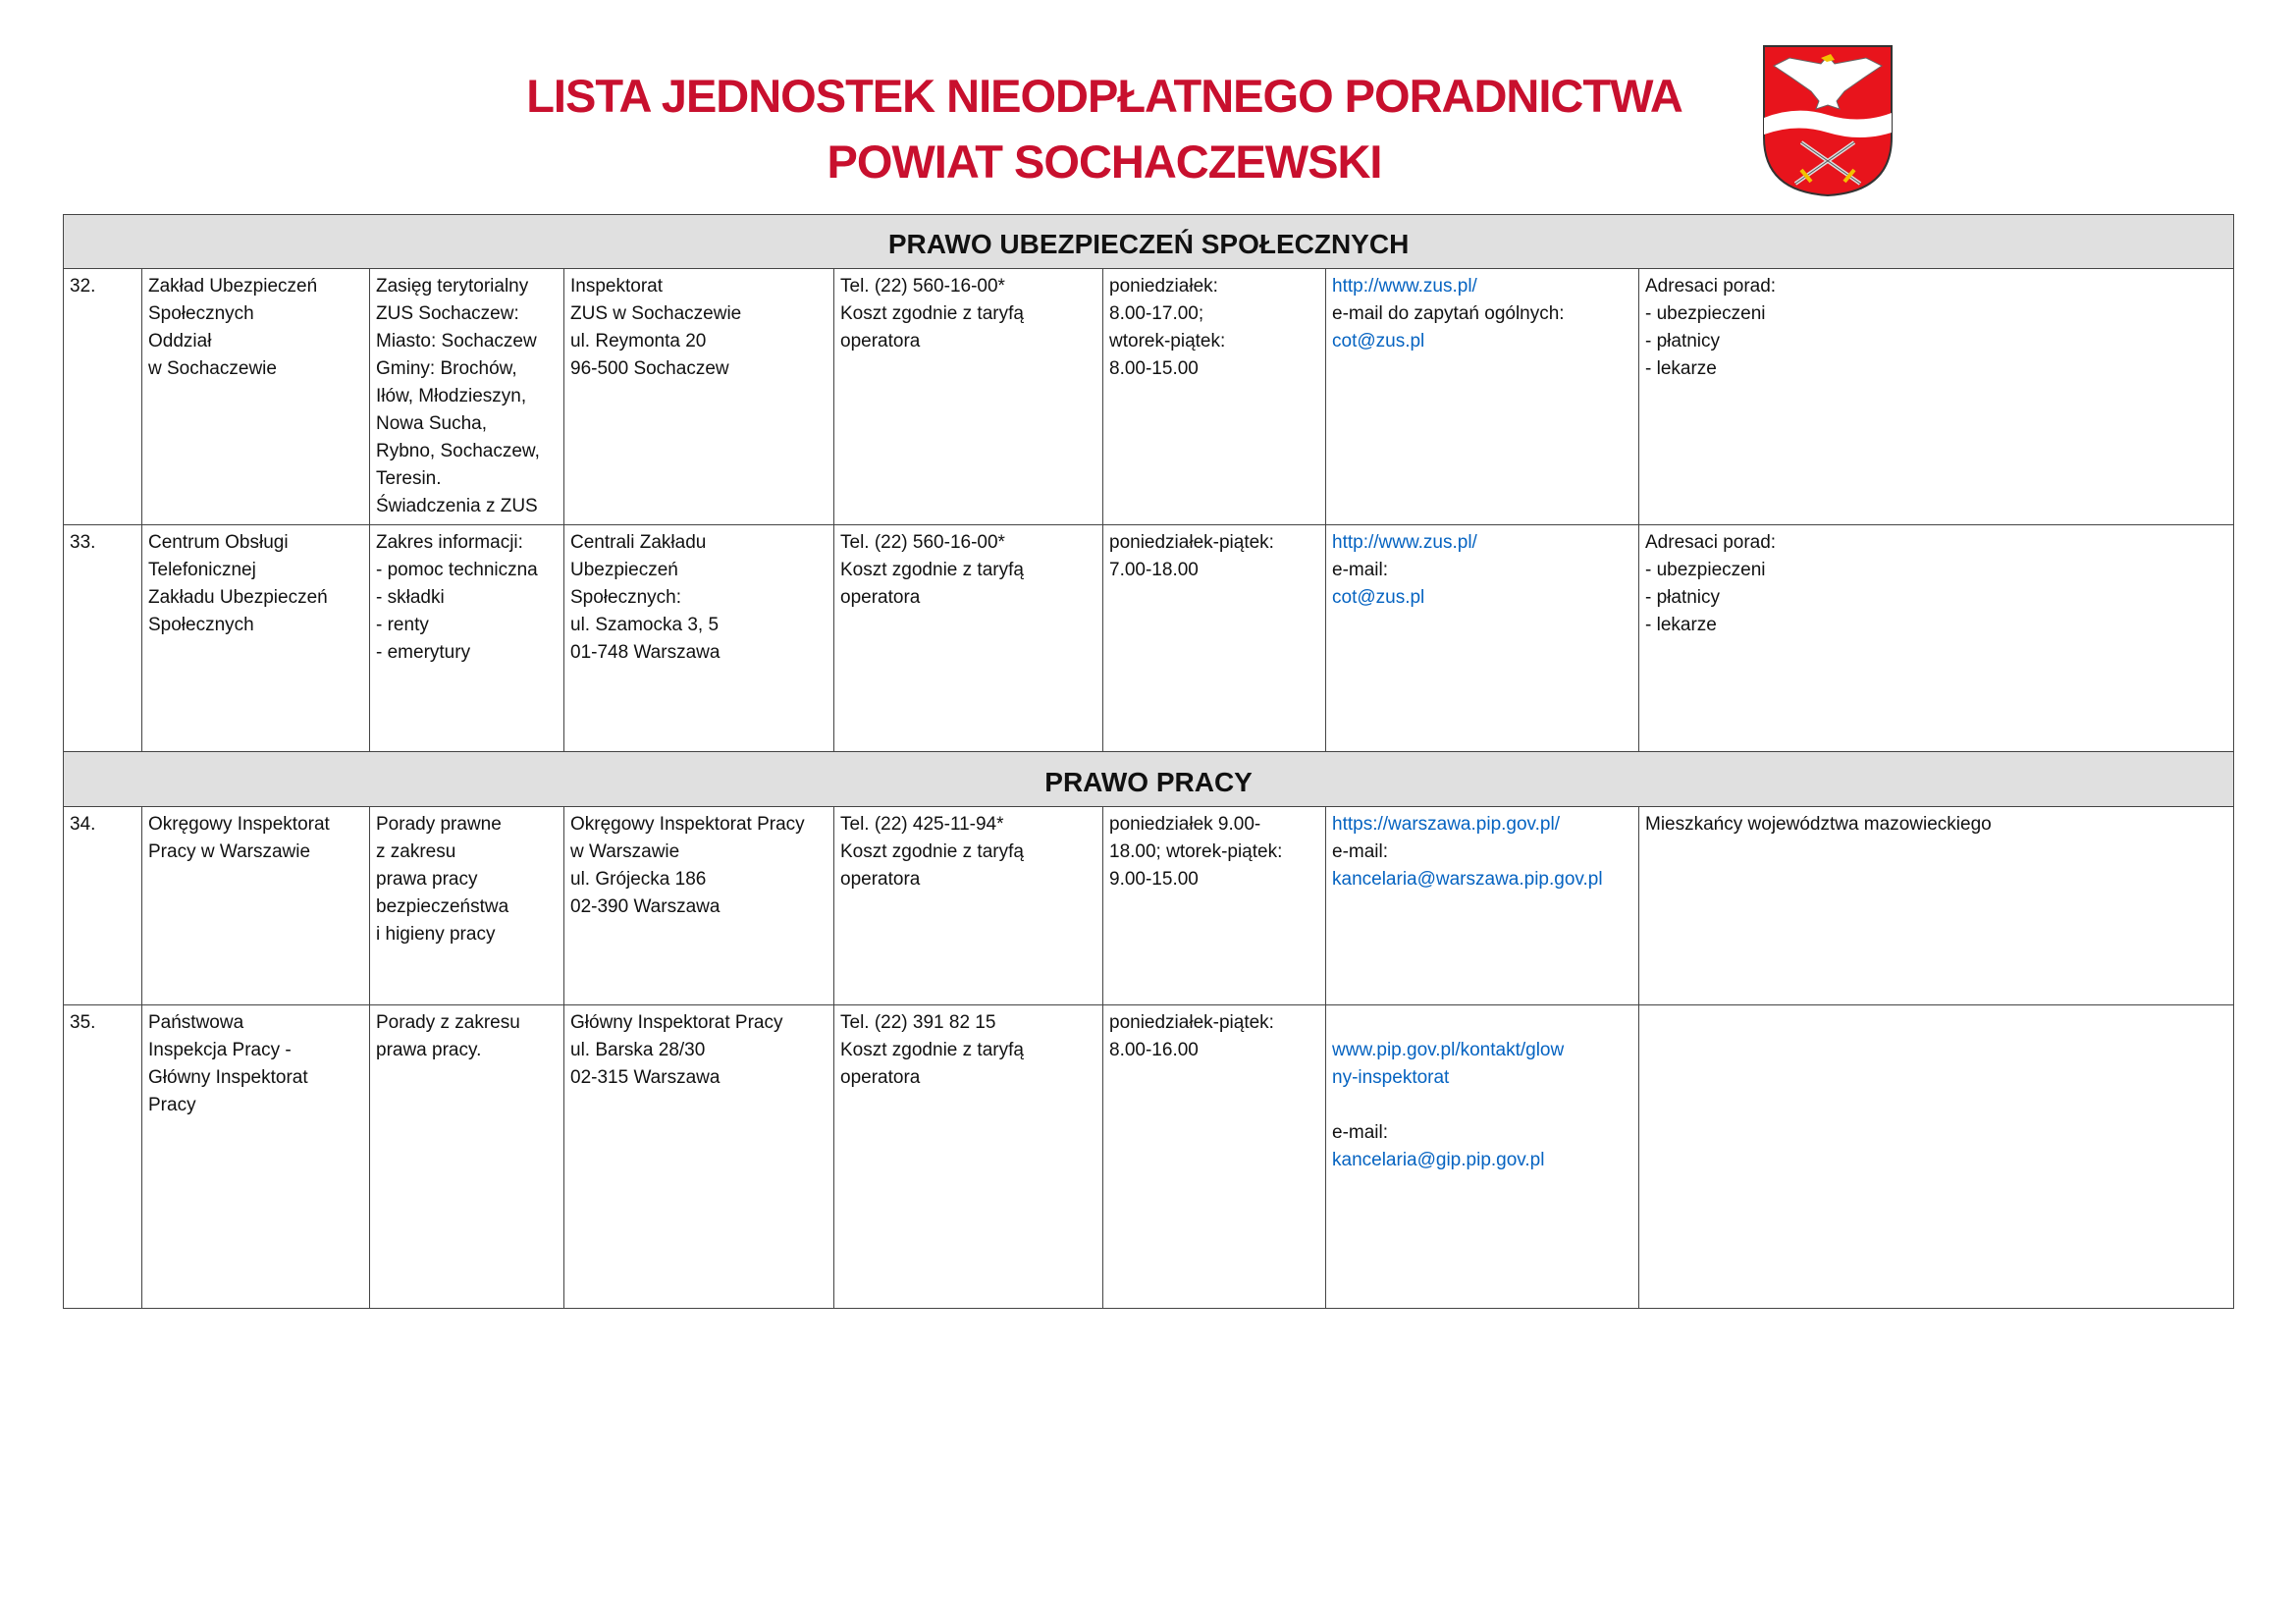 Image resolution: width=2296 pixels, height=1624 pixels. What do you see at coordinates (1163, 286) in the screenshot?
I see `cell-text-line: poniedziałek:` at bounding box center [1163, 286].